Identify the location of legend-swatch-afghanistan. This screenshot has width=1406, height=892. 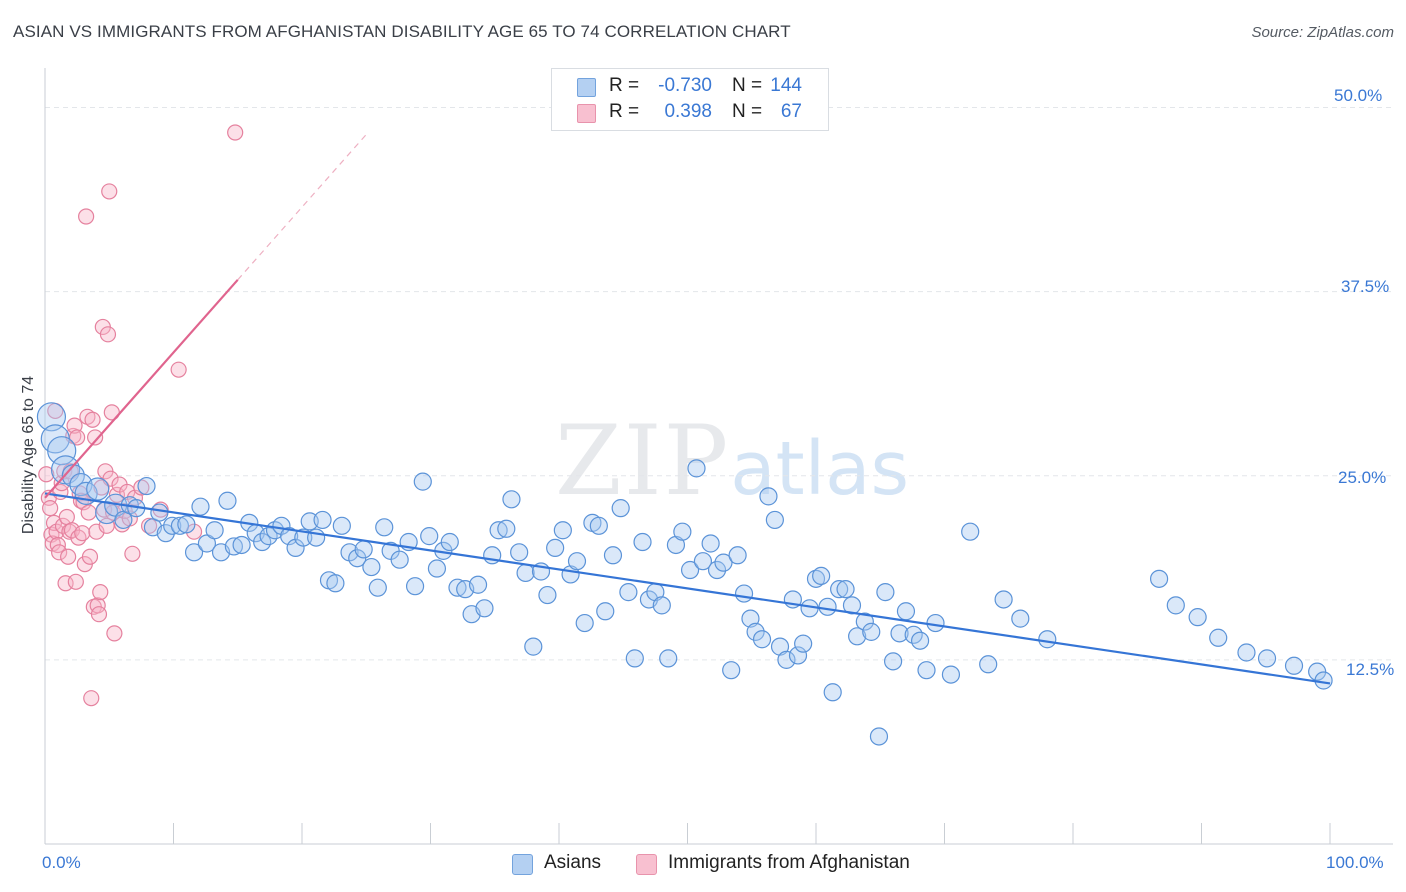
(646, 864).